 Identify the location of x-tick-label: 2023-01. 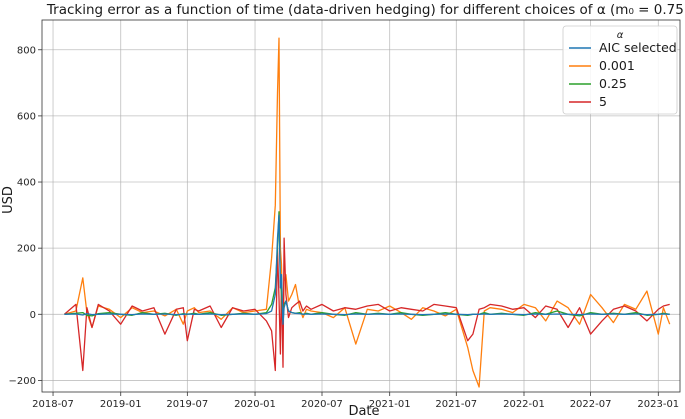
(658, 404).